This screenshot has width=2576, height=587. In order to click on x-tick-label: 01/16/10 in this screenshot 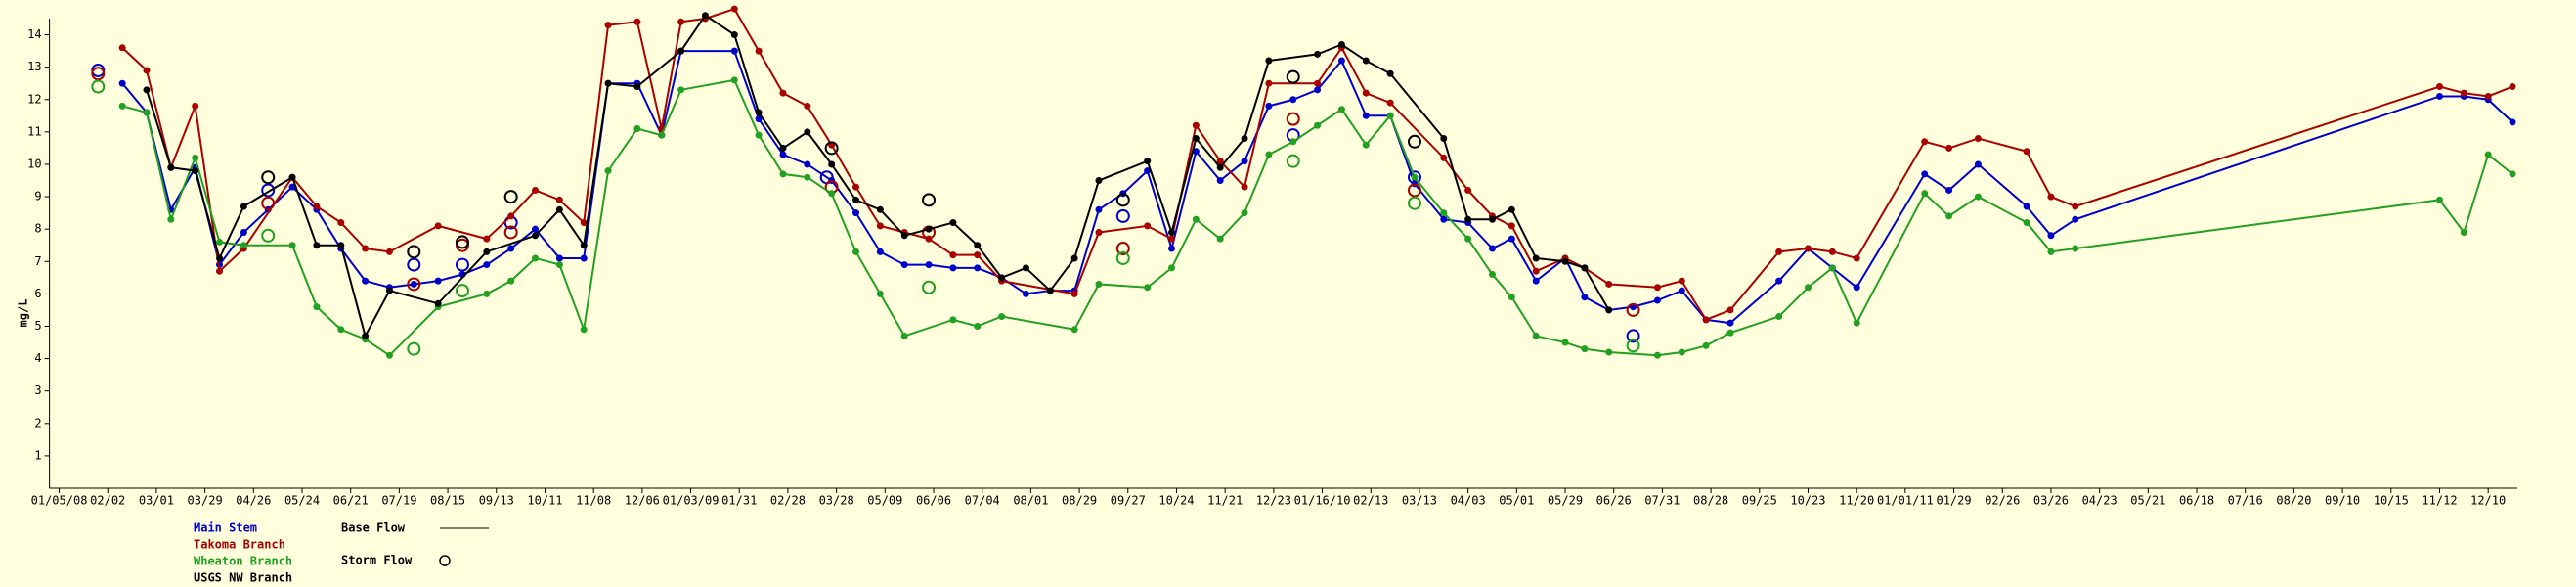, I will do `click(1322, 501)`.